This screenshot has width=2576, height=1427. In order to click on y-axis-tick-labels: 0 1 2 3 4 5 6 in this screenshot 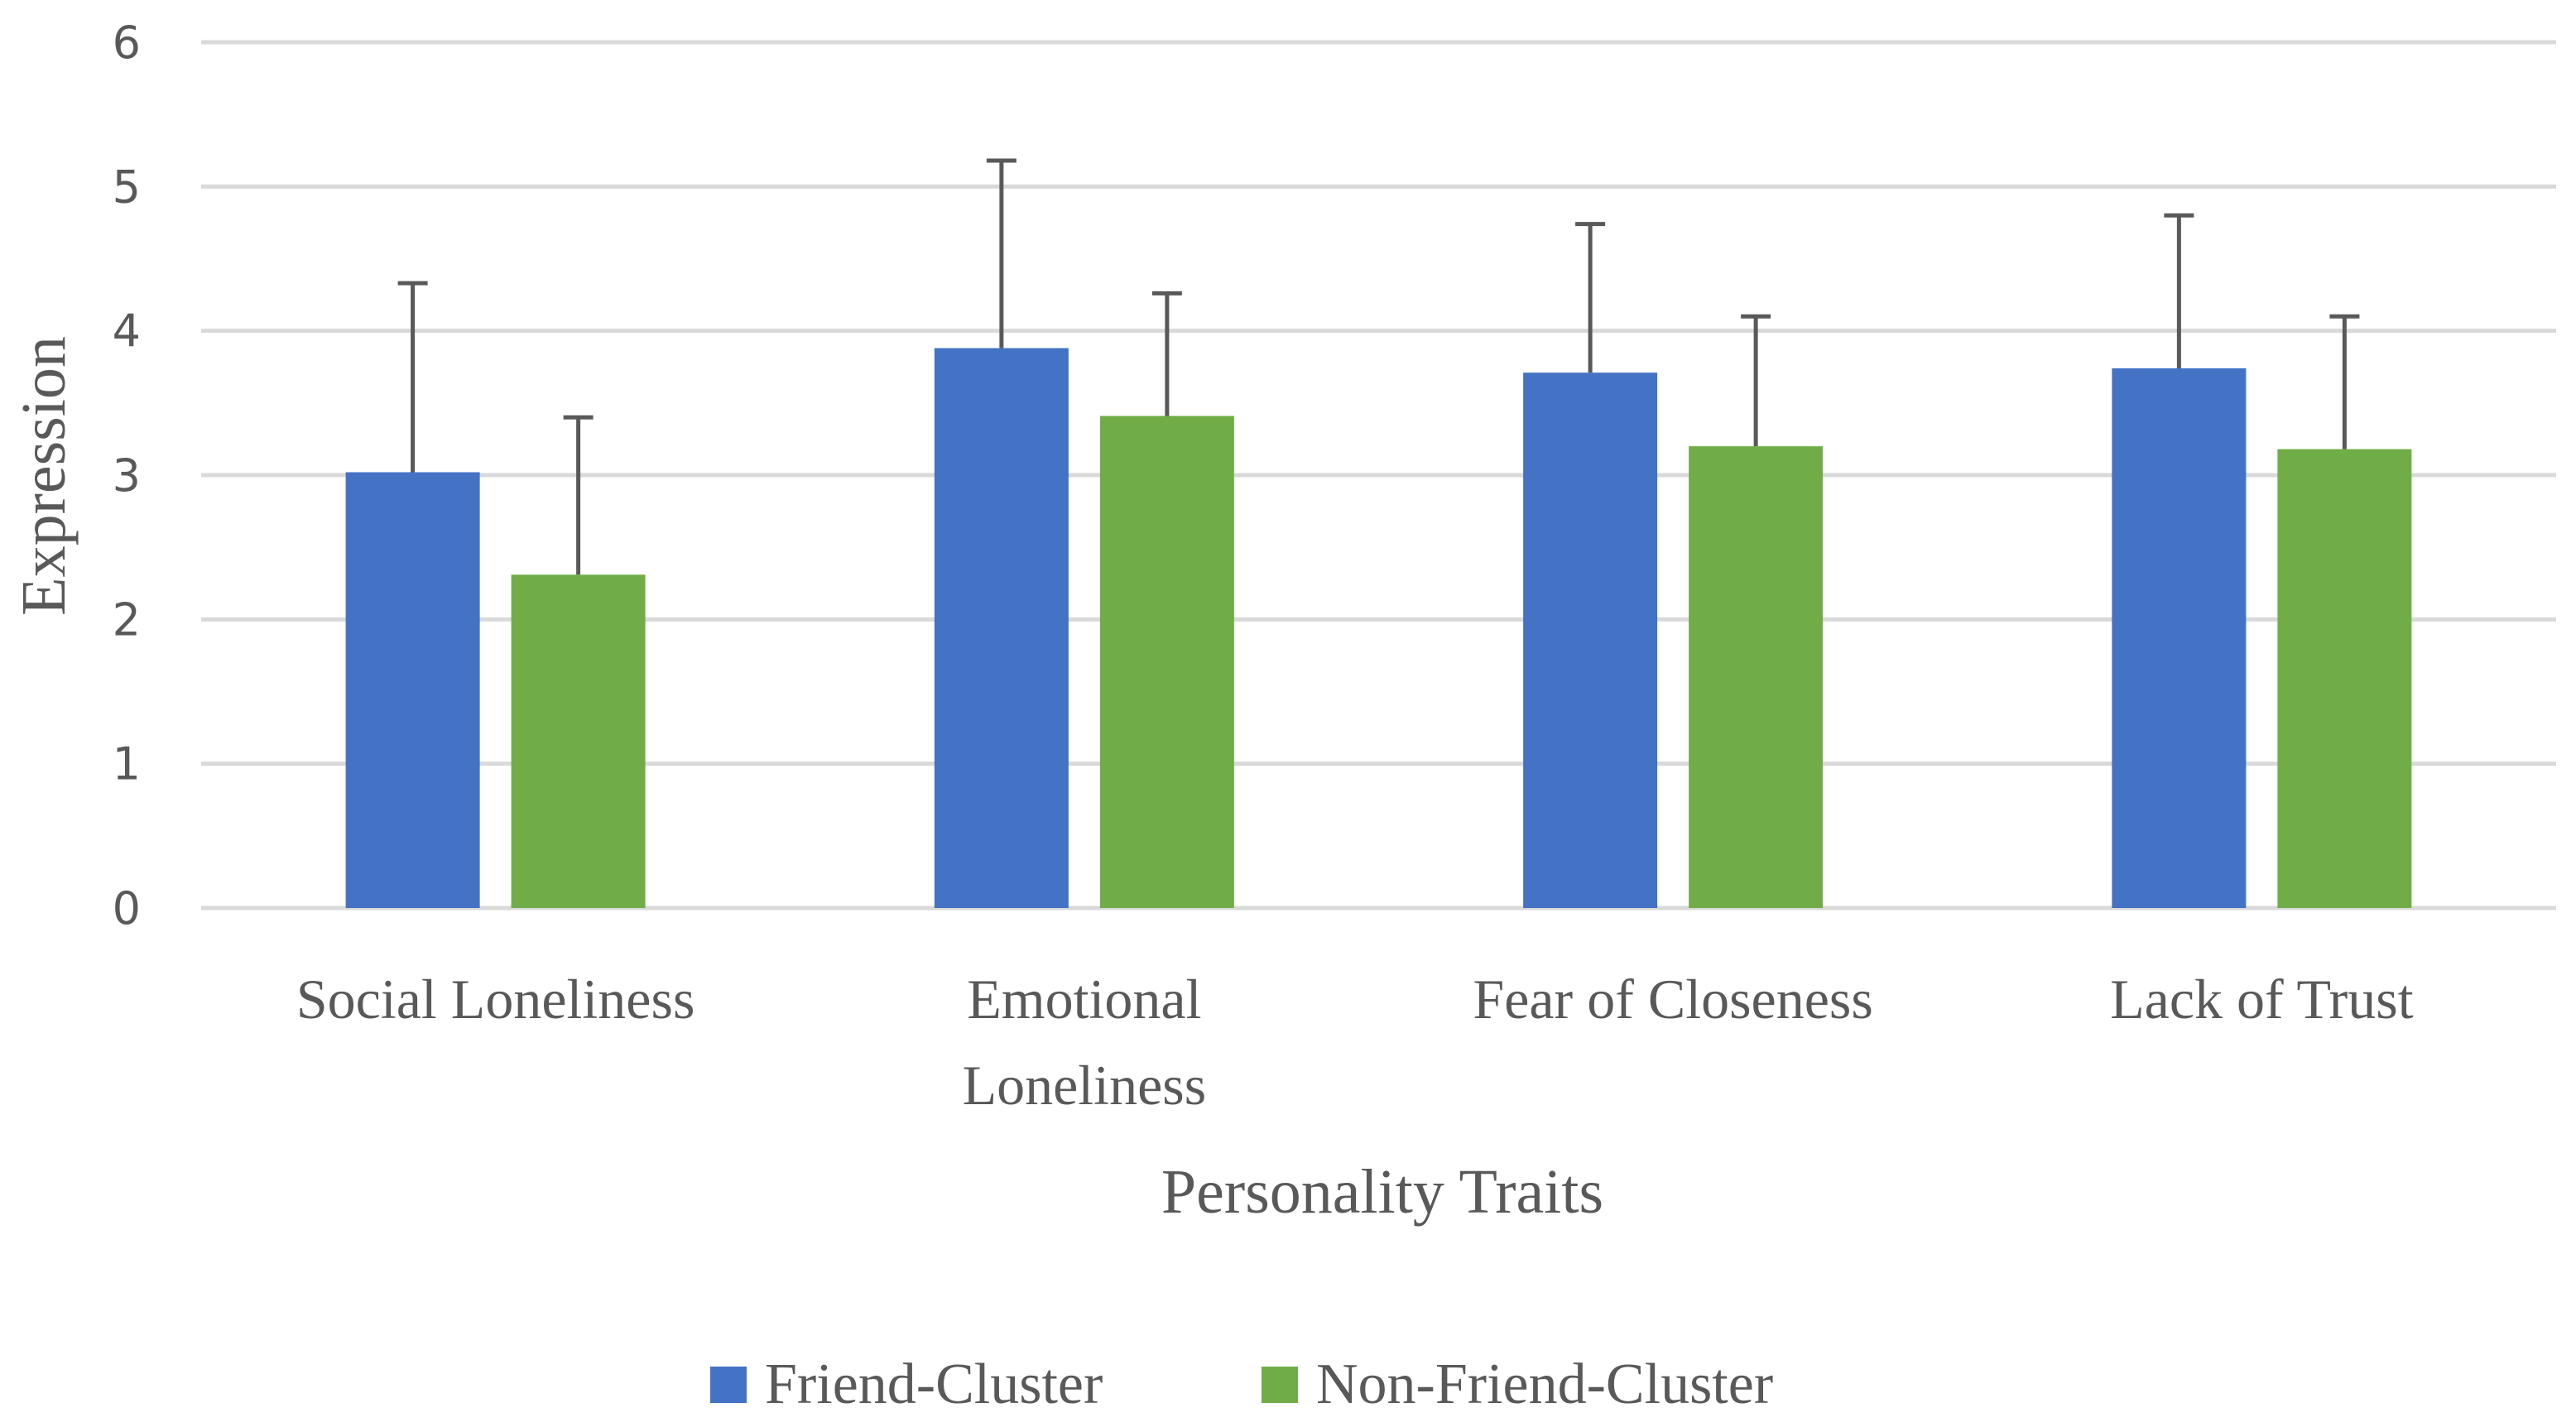, I will do `click(127, 476)`.